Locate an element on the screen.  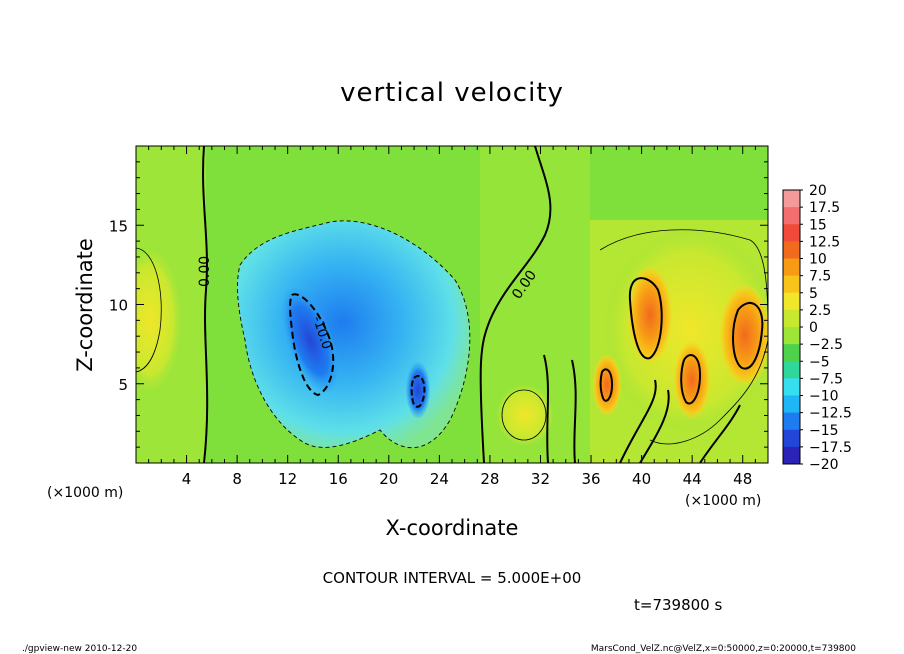
colorbar-label: −7.5 is located at coordinates (826, 379).